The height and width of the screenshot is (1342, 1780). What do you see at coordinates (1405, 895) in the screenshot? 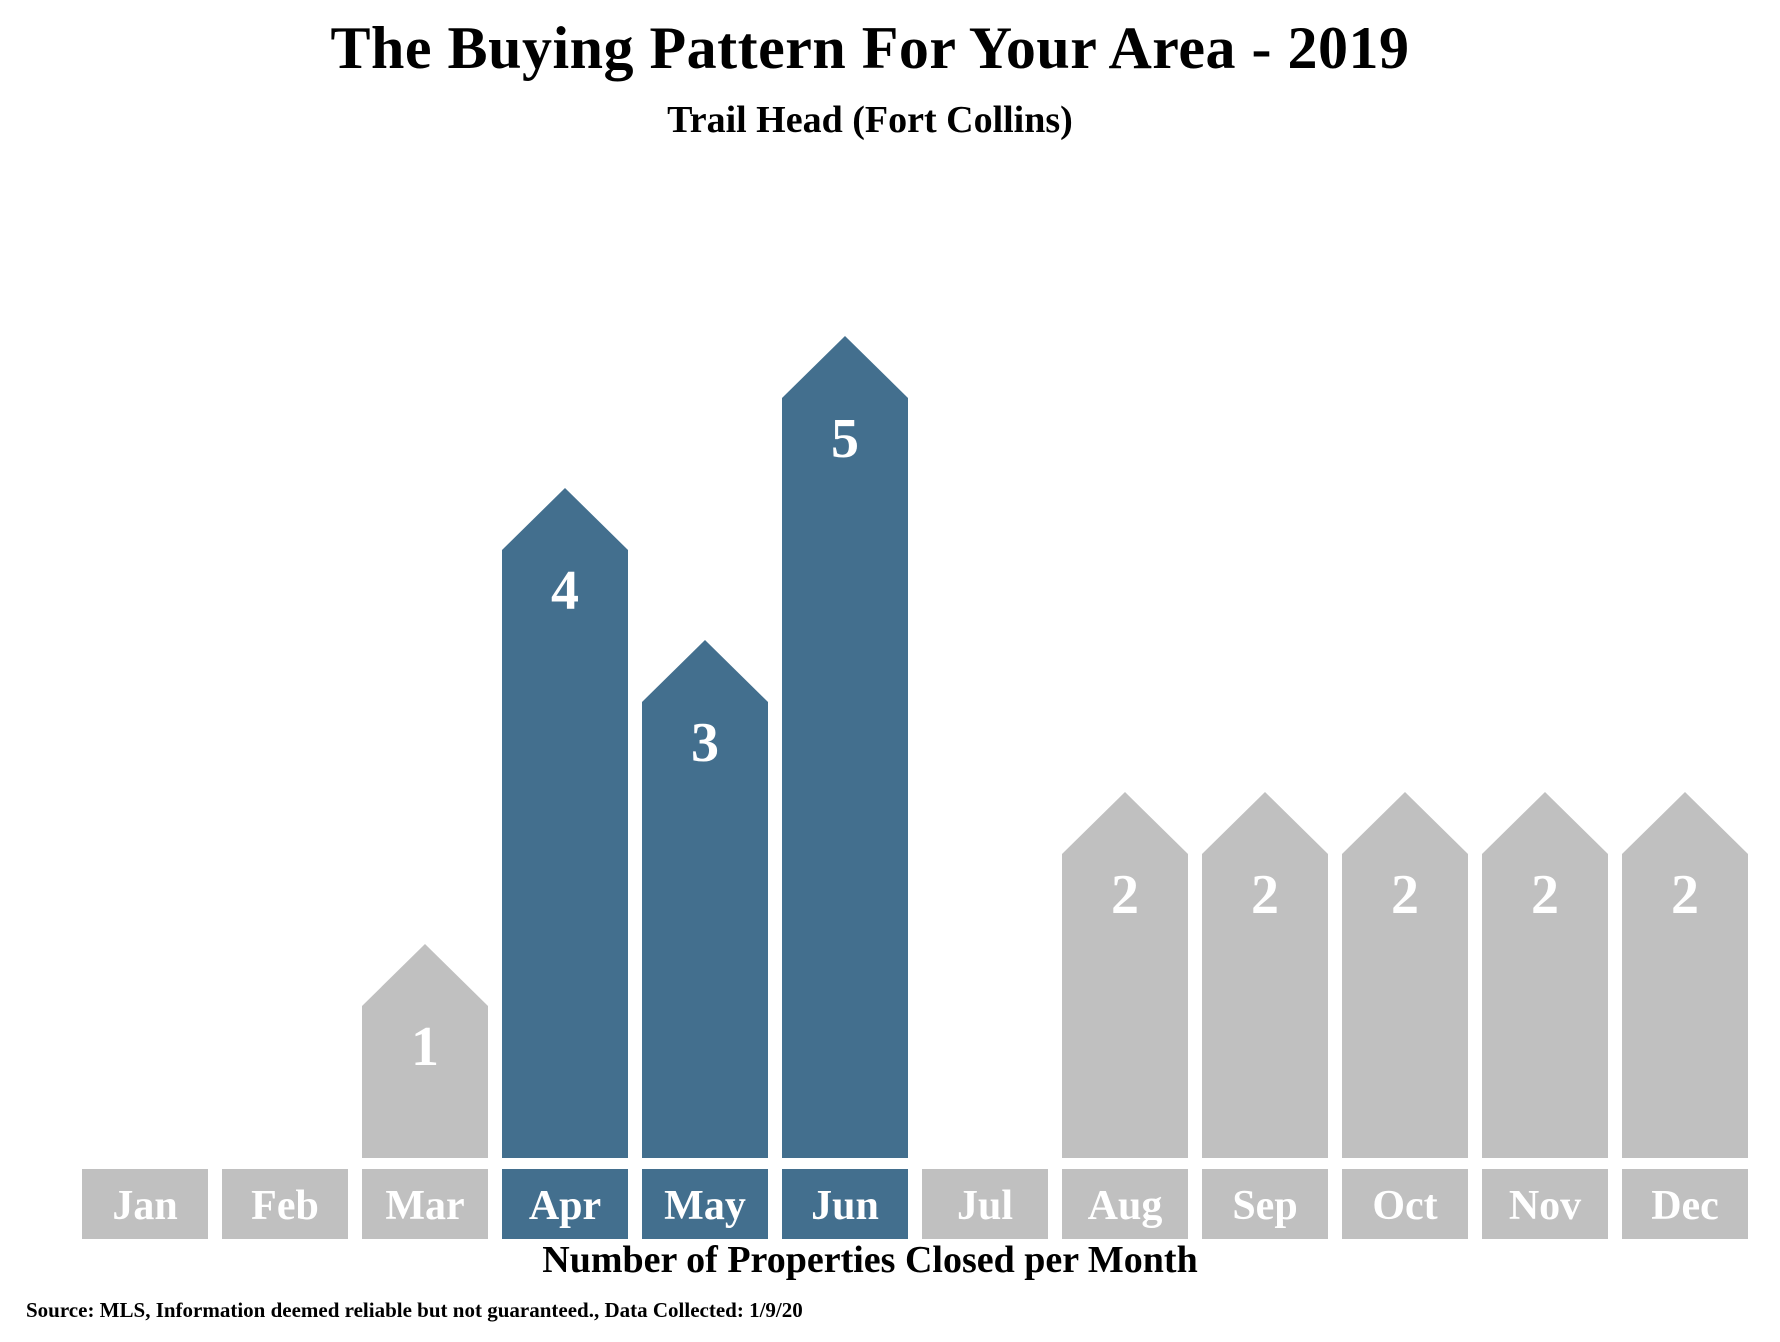
I see `data-label-oct: 2` at bounding box center [1405, 895].